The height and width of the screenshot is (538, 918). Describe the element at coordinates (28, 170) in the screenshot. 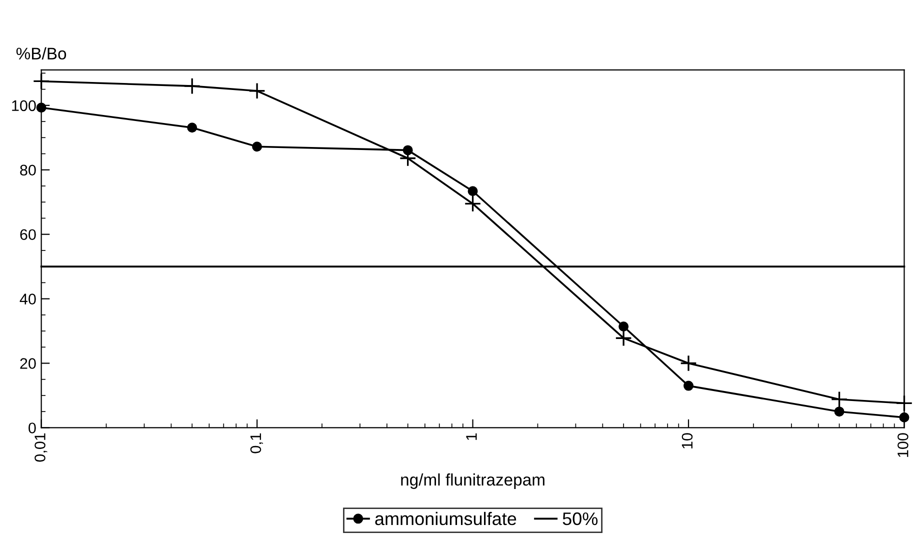

I see `y-tick-label: 80` at that location.